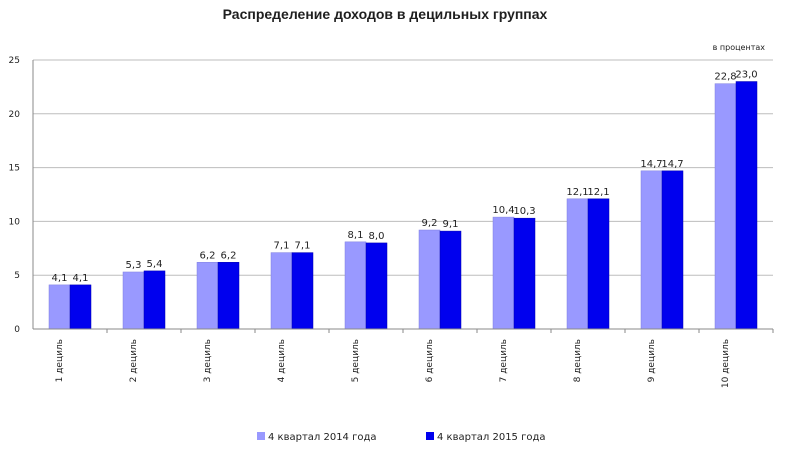  What do you see at coordinates (17, 330) in the screenshot?
I see `y-tick-label: 0` at bounding box center [17, 330].